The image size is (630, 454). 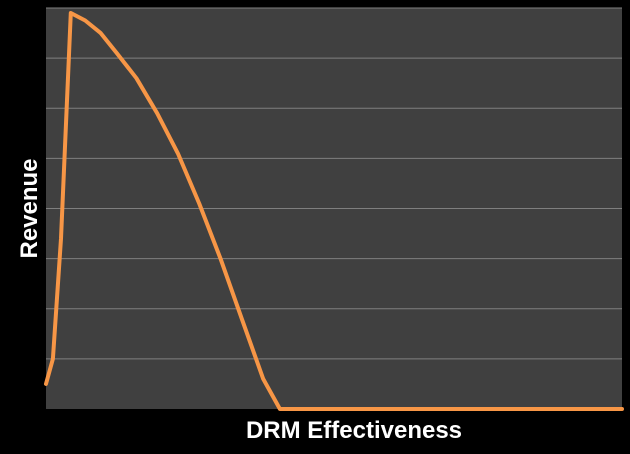 I want to click on y-axis-title: Revenue, so click(x=29, y=208).